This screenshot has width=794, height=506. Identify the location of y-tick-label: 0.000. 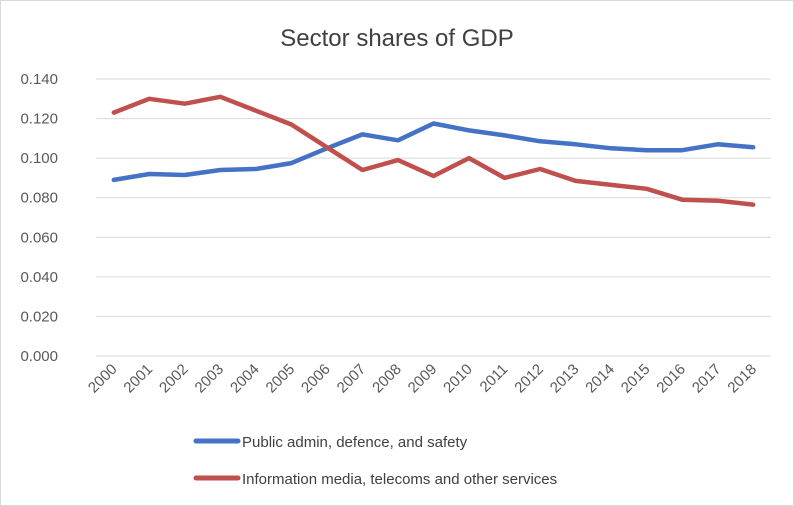
(39, 356).